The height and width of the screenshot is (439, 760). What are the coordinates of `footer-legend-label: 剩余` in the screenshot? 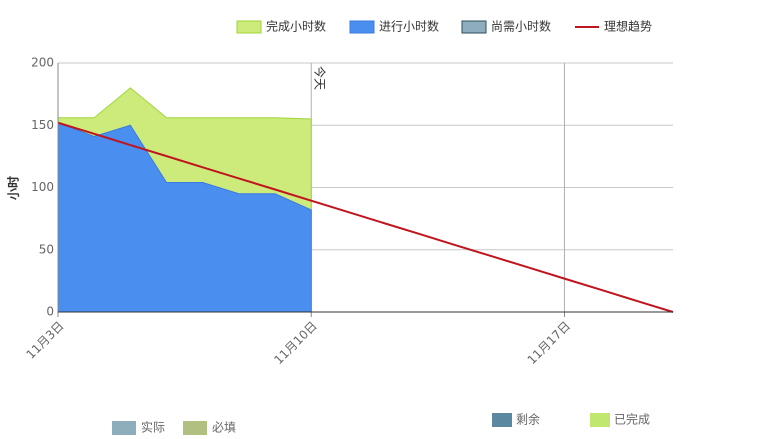 It's located at (528, 419).